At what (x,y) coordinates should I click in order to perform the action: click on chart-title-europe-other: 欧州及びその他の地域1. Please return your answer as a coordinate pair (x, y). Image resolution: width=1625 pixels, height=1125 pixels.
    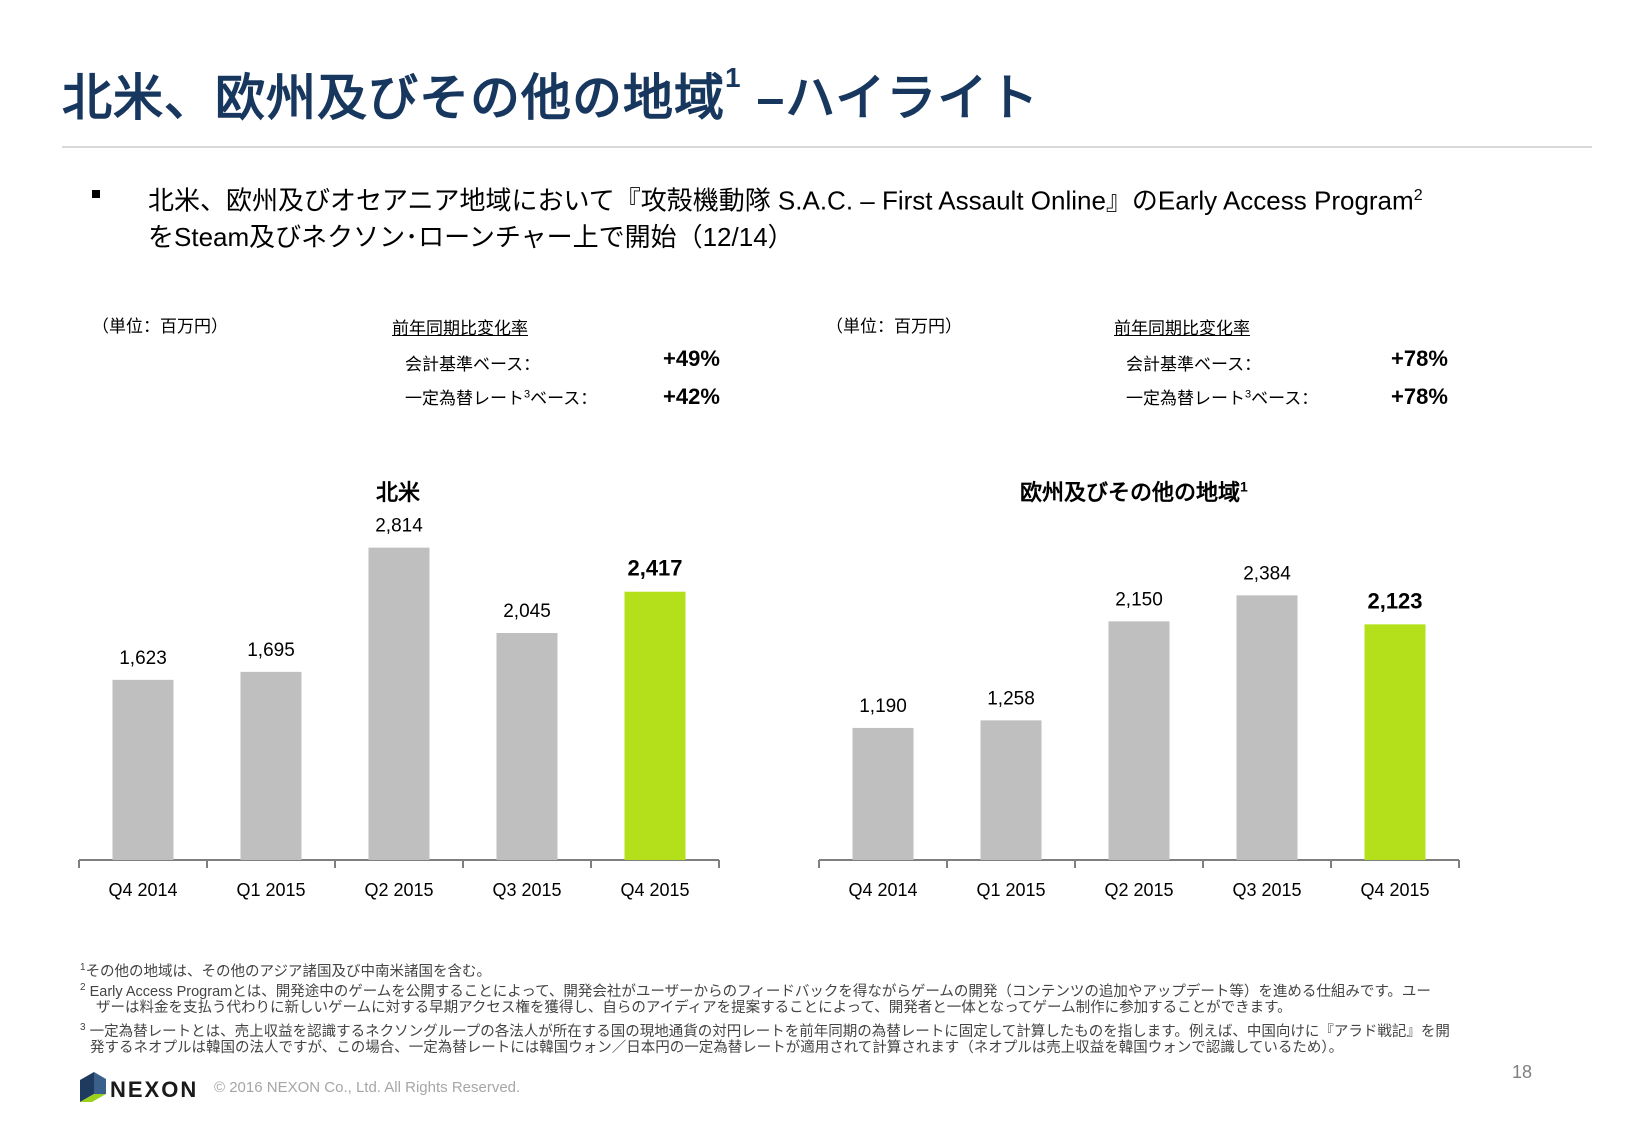
    Looking at the image, I should click on (1134, 491).